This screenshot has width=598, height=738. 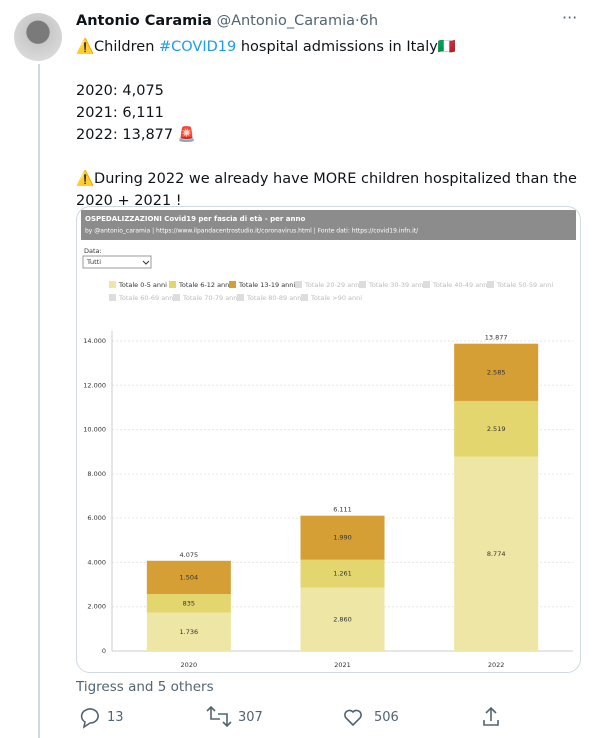 What do you see at coordinates (386, 717) in the screenshot?
I see `like-count: 506` at bounding box center [386, 717].